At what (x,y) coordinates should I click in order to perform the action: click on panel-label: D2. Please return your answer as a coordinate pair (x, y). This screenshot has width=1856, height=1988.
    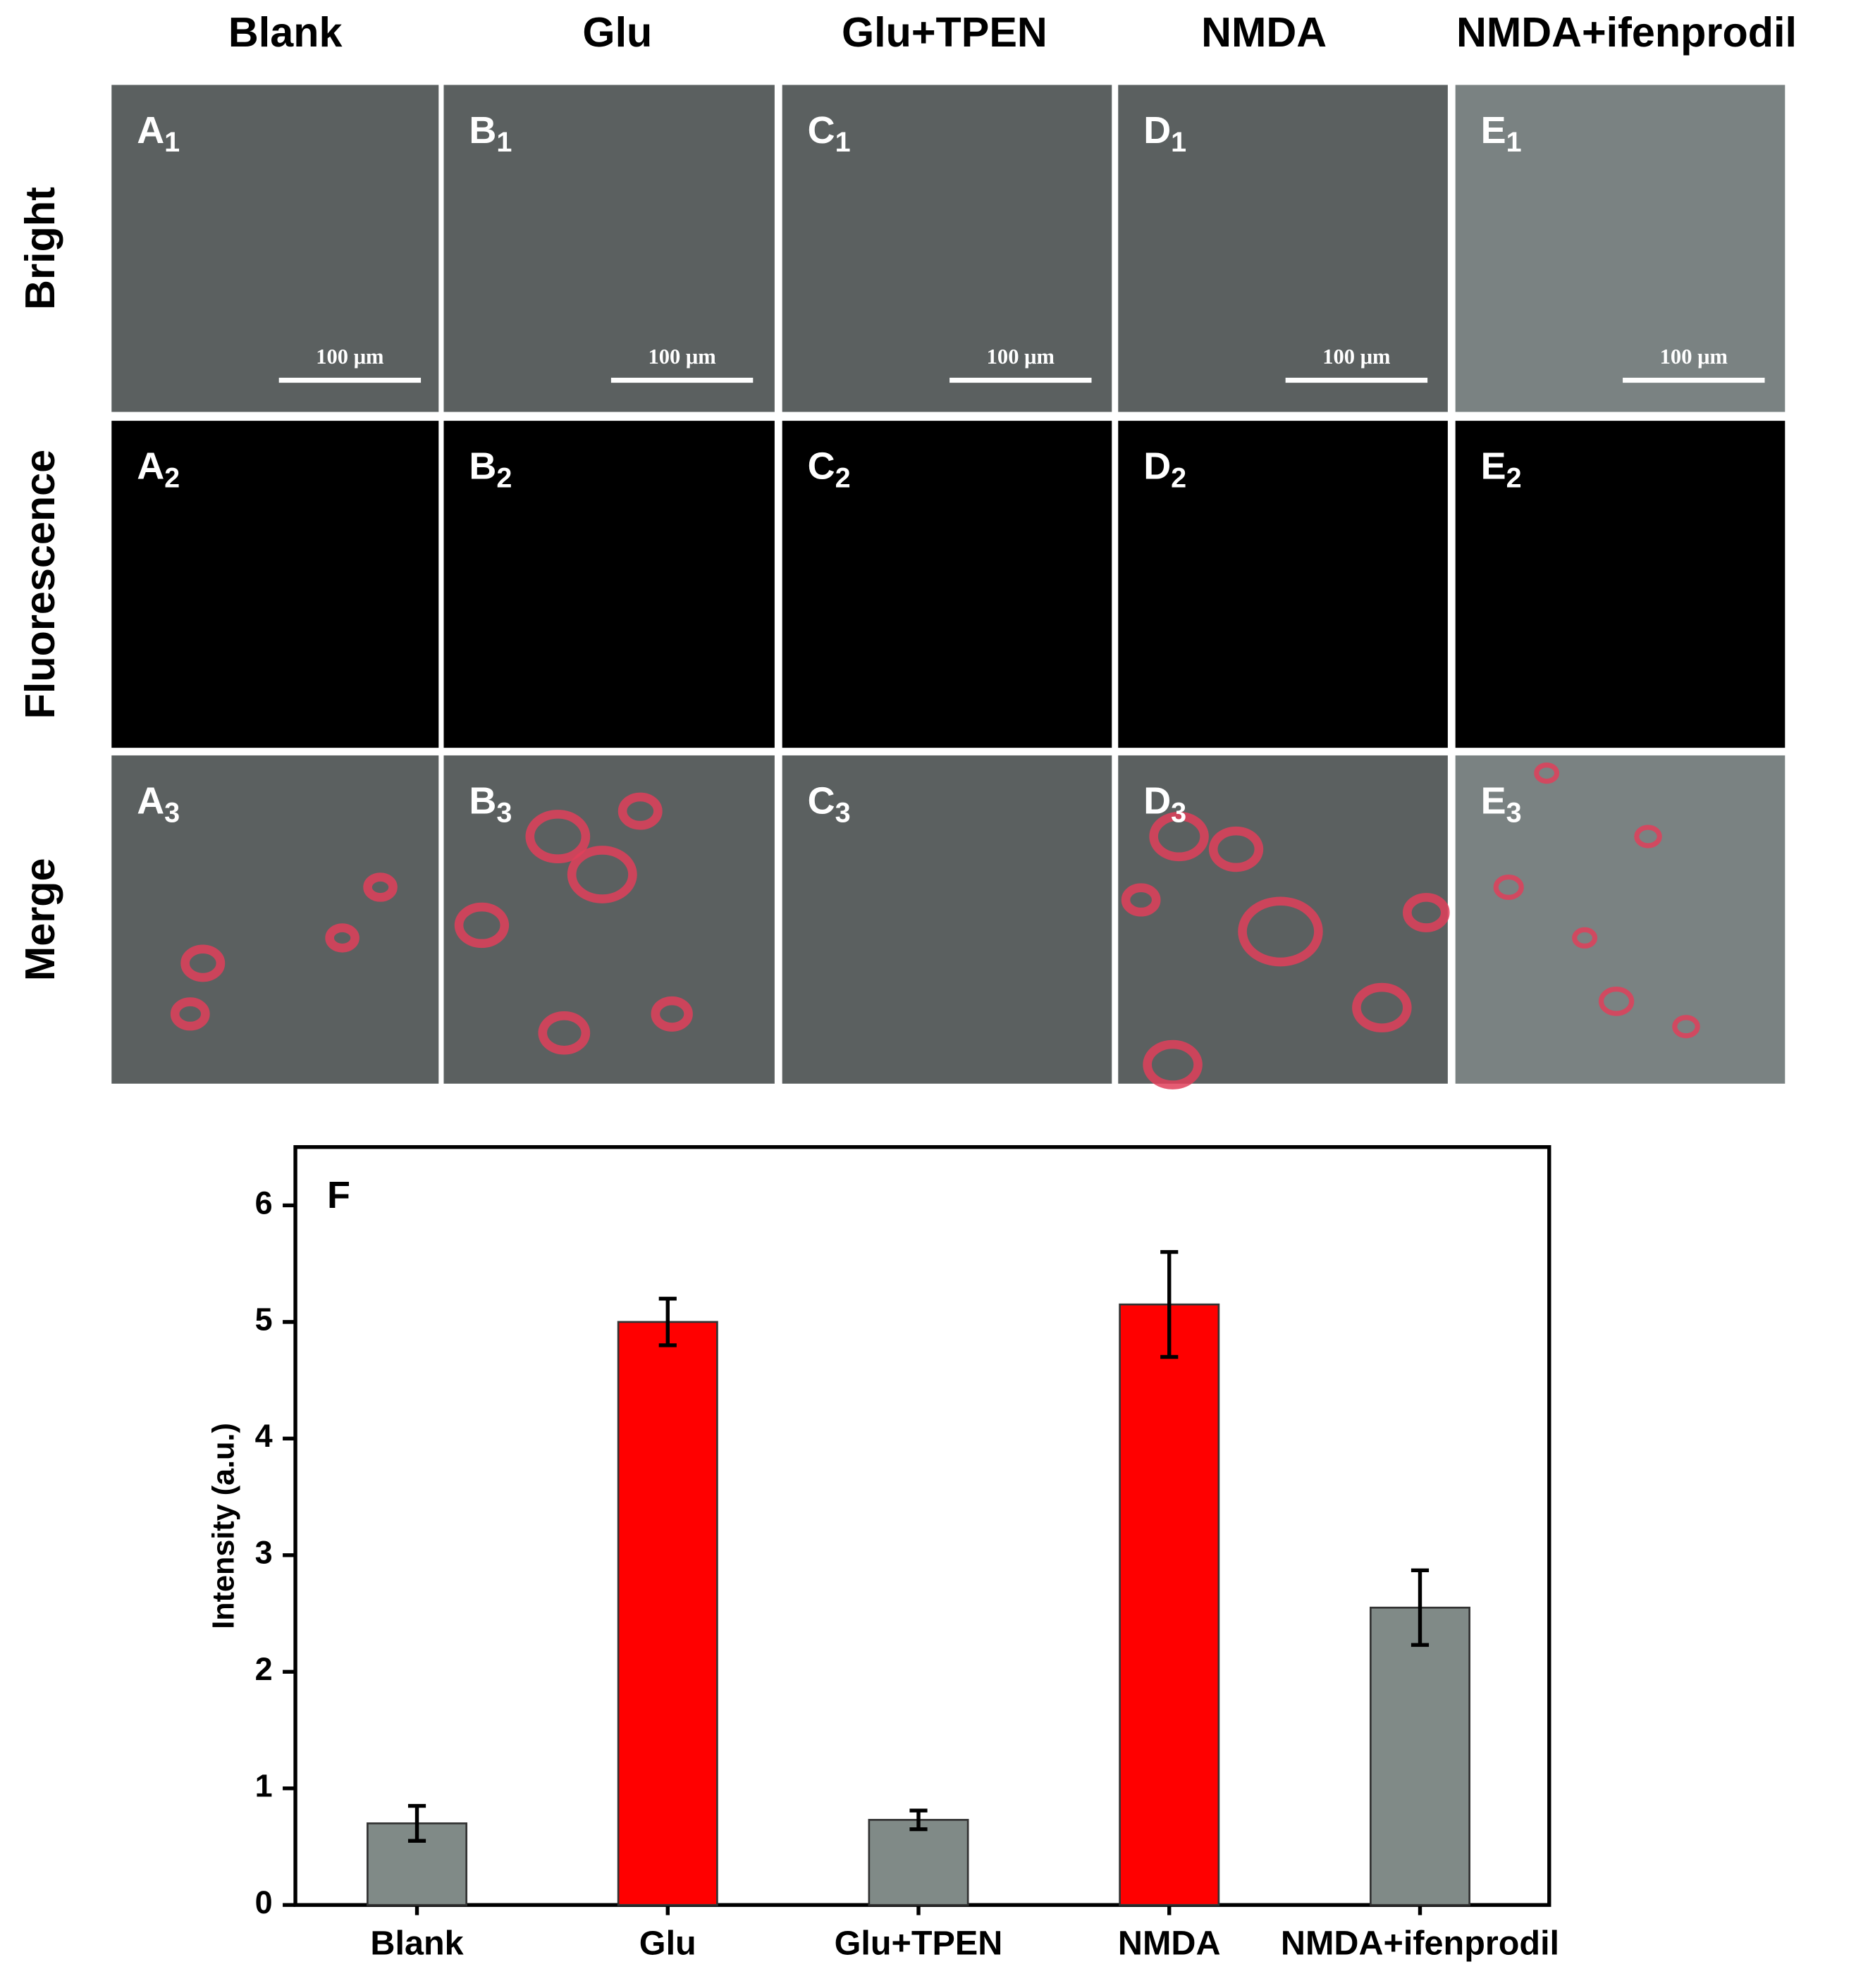
    Looking at the image, I should click on (1164, 469).